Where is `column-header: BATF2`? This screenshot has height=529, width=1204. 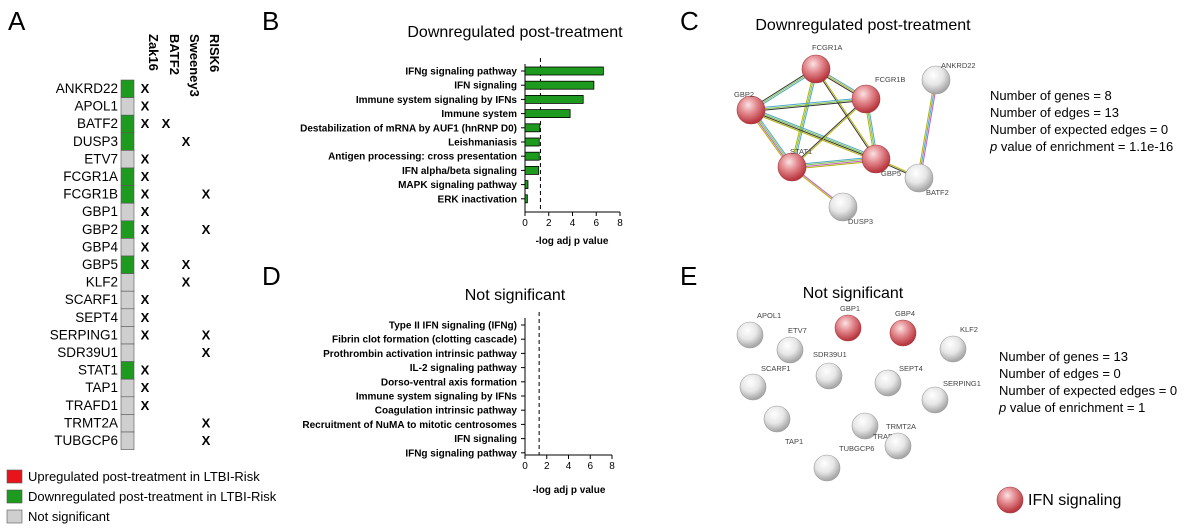
column-header: BATF2 is located at coordinates (174, 54).